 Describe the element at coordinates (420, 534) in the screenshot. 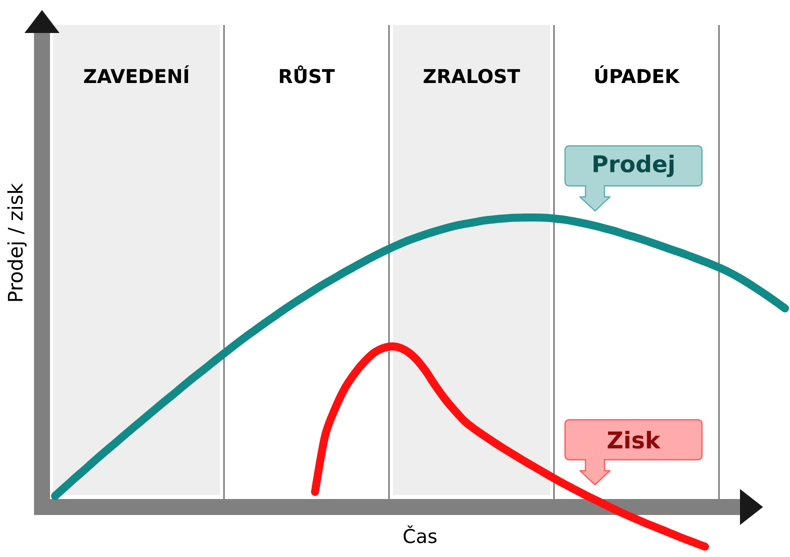

I see `x-axis-title: Čas` at that location.